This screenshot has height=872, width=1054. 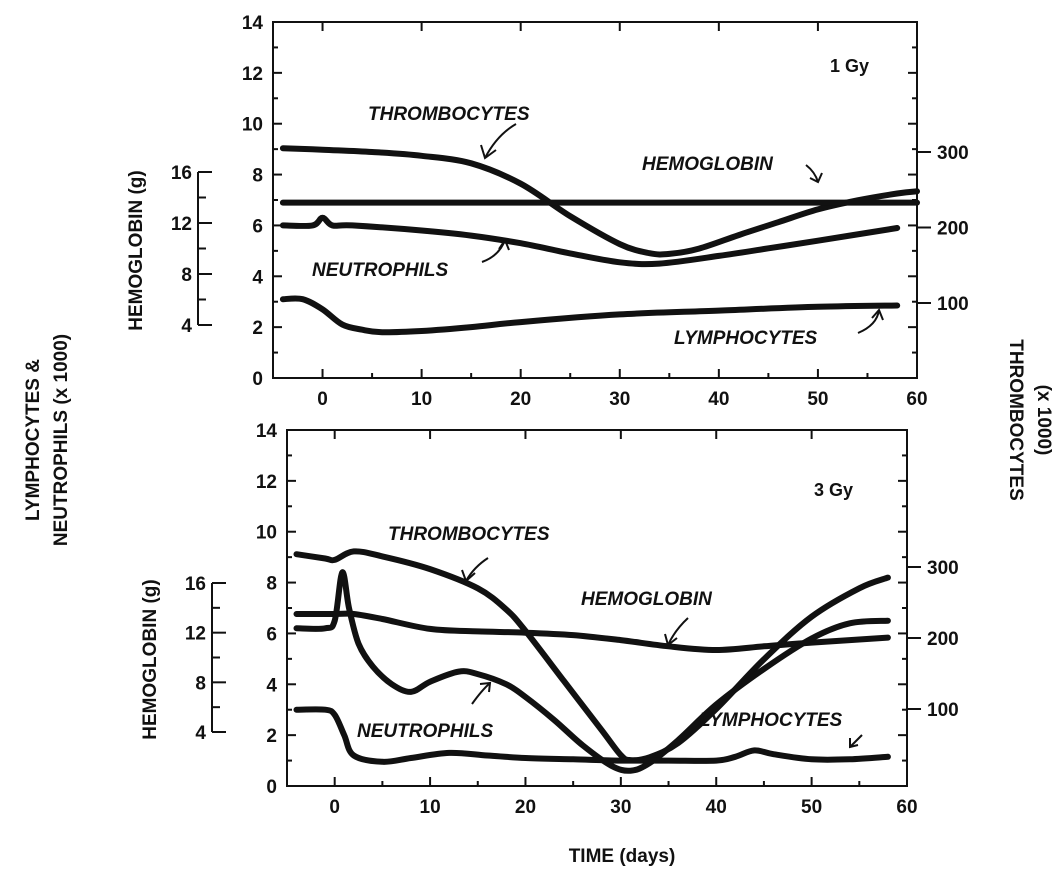 What do you see at coordinates (1015, 420) in the screenshot?
I see `right-axis-title-line1: THROMBOCYTES` at bounding box center [1015, 420].